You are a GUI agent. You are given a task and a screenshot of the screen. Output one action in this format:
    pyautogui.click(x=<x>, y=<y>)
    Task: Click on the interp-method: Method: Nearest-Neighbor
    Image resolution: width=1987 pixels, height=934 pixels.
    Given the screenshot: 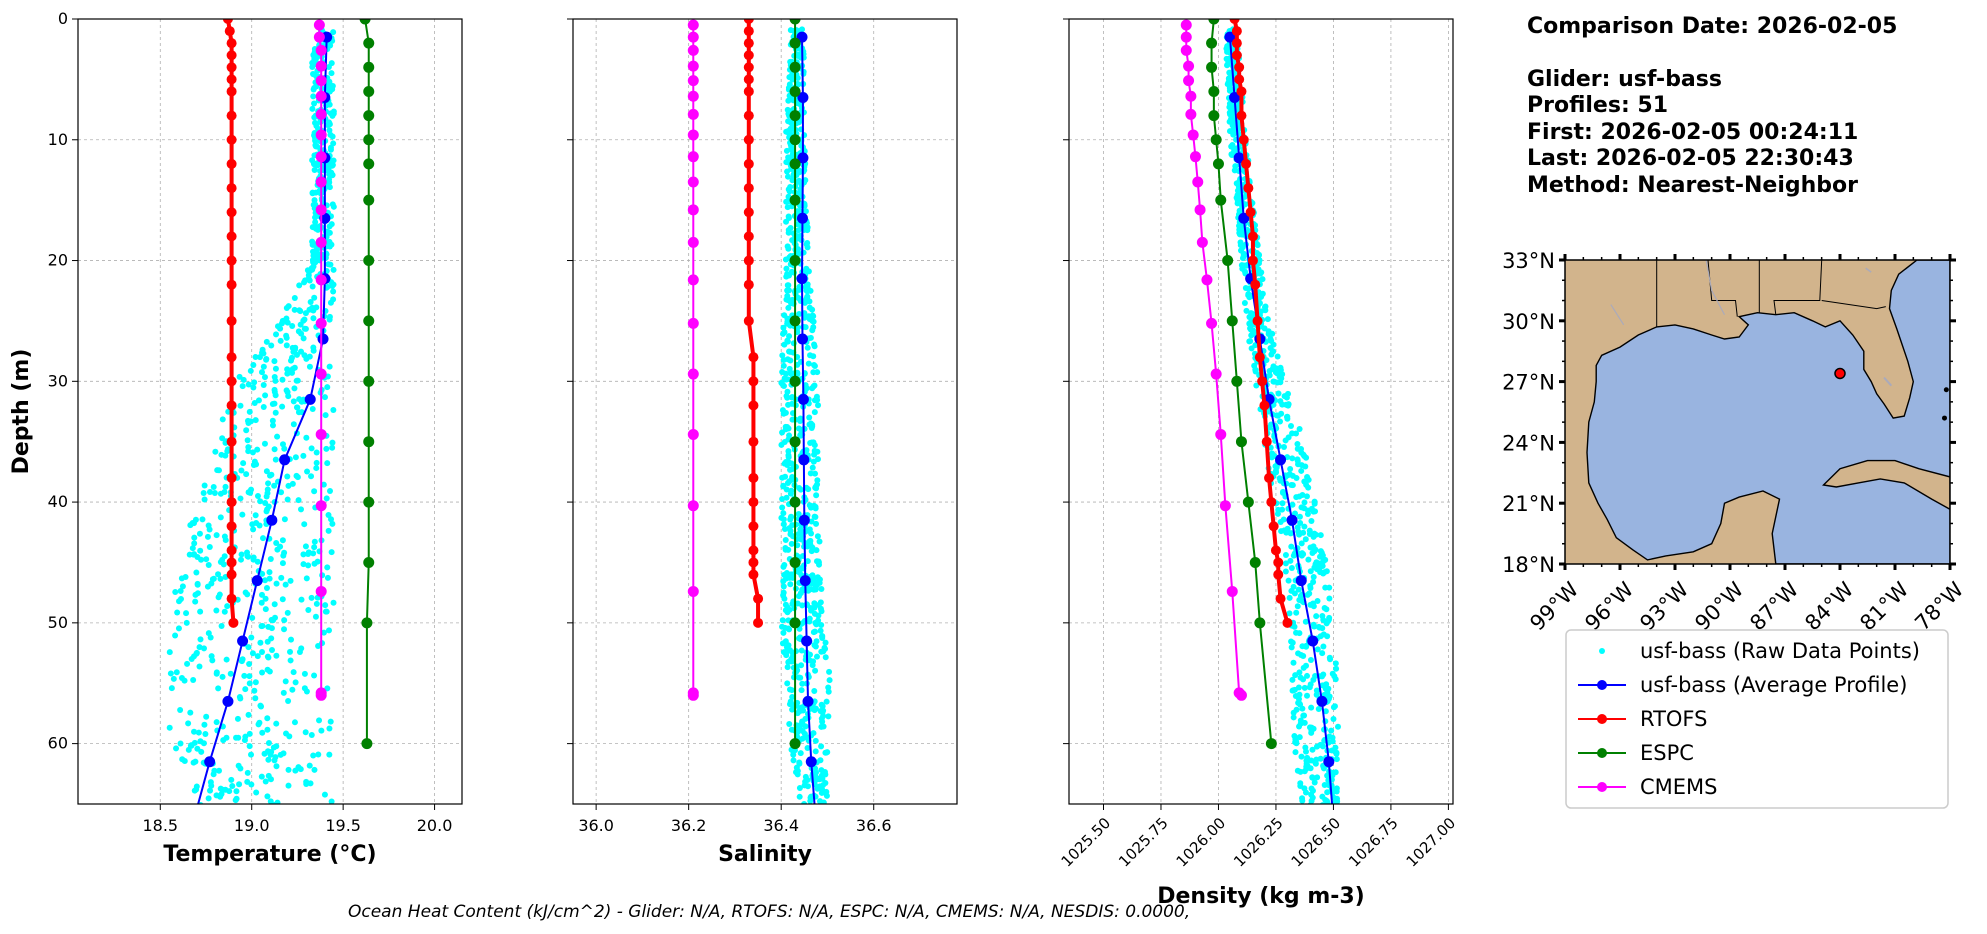 What is the action you would take?
    pyautogui.click(x=1692, y=185)
    